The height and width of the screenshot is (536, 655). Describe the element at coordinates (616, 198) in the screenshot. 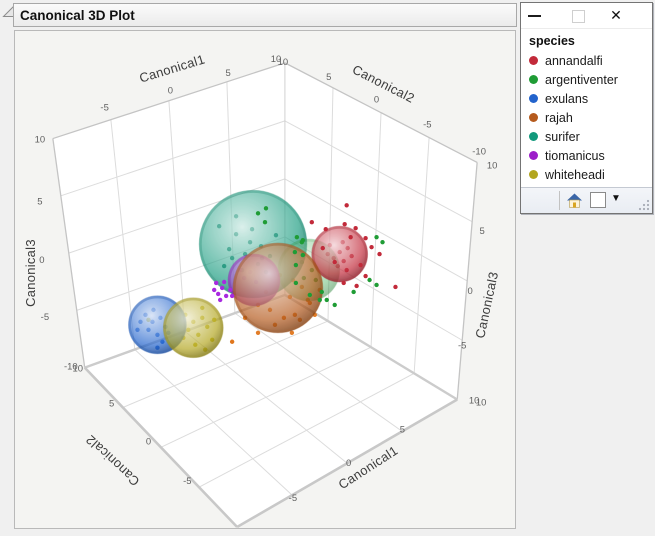

I see `dropdown-arrow-icon: ▼` at that location.